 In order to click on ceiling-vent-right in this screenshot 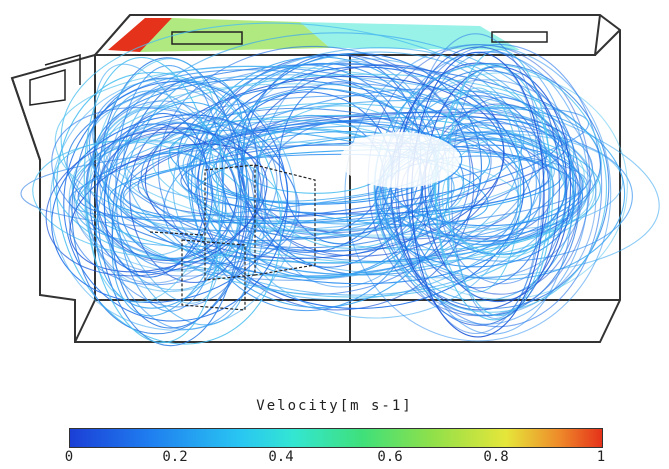, I will do `click(519, 37)`.